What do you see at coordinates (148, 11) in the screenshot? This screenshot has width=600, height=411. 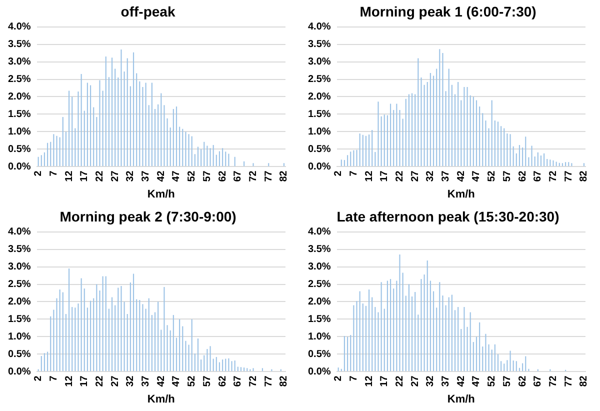 I see `chart-title: off-peak` at bounding box center [148, 11].